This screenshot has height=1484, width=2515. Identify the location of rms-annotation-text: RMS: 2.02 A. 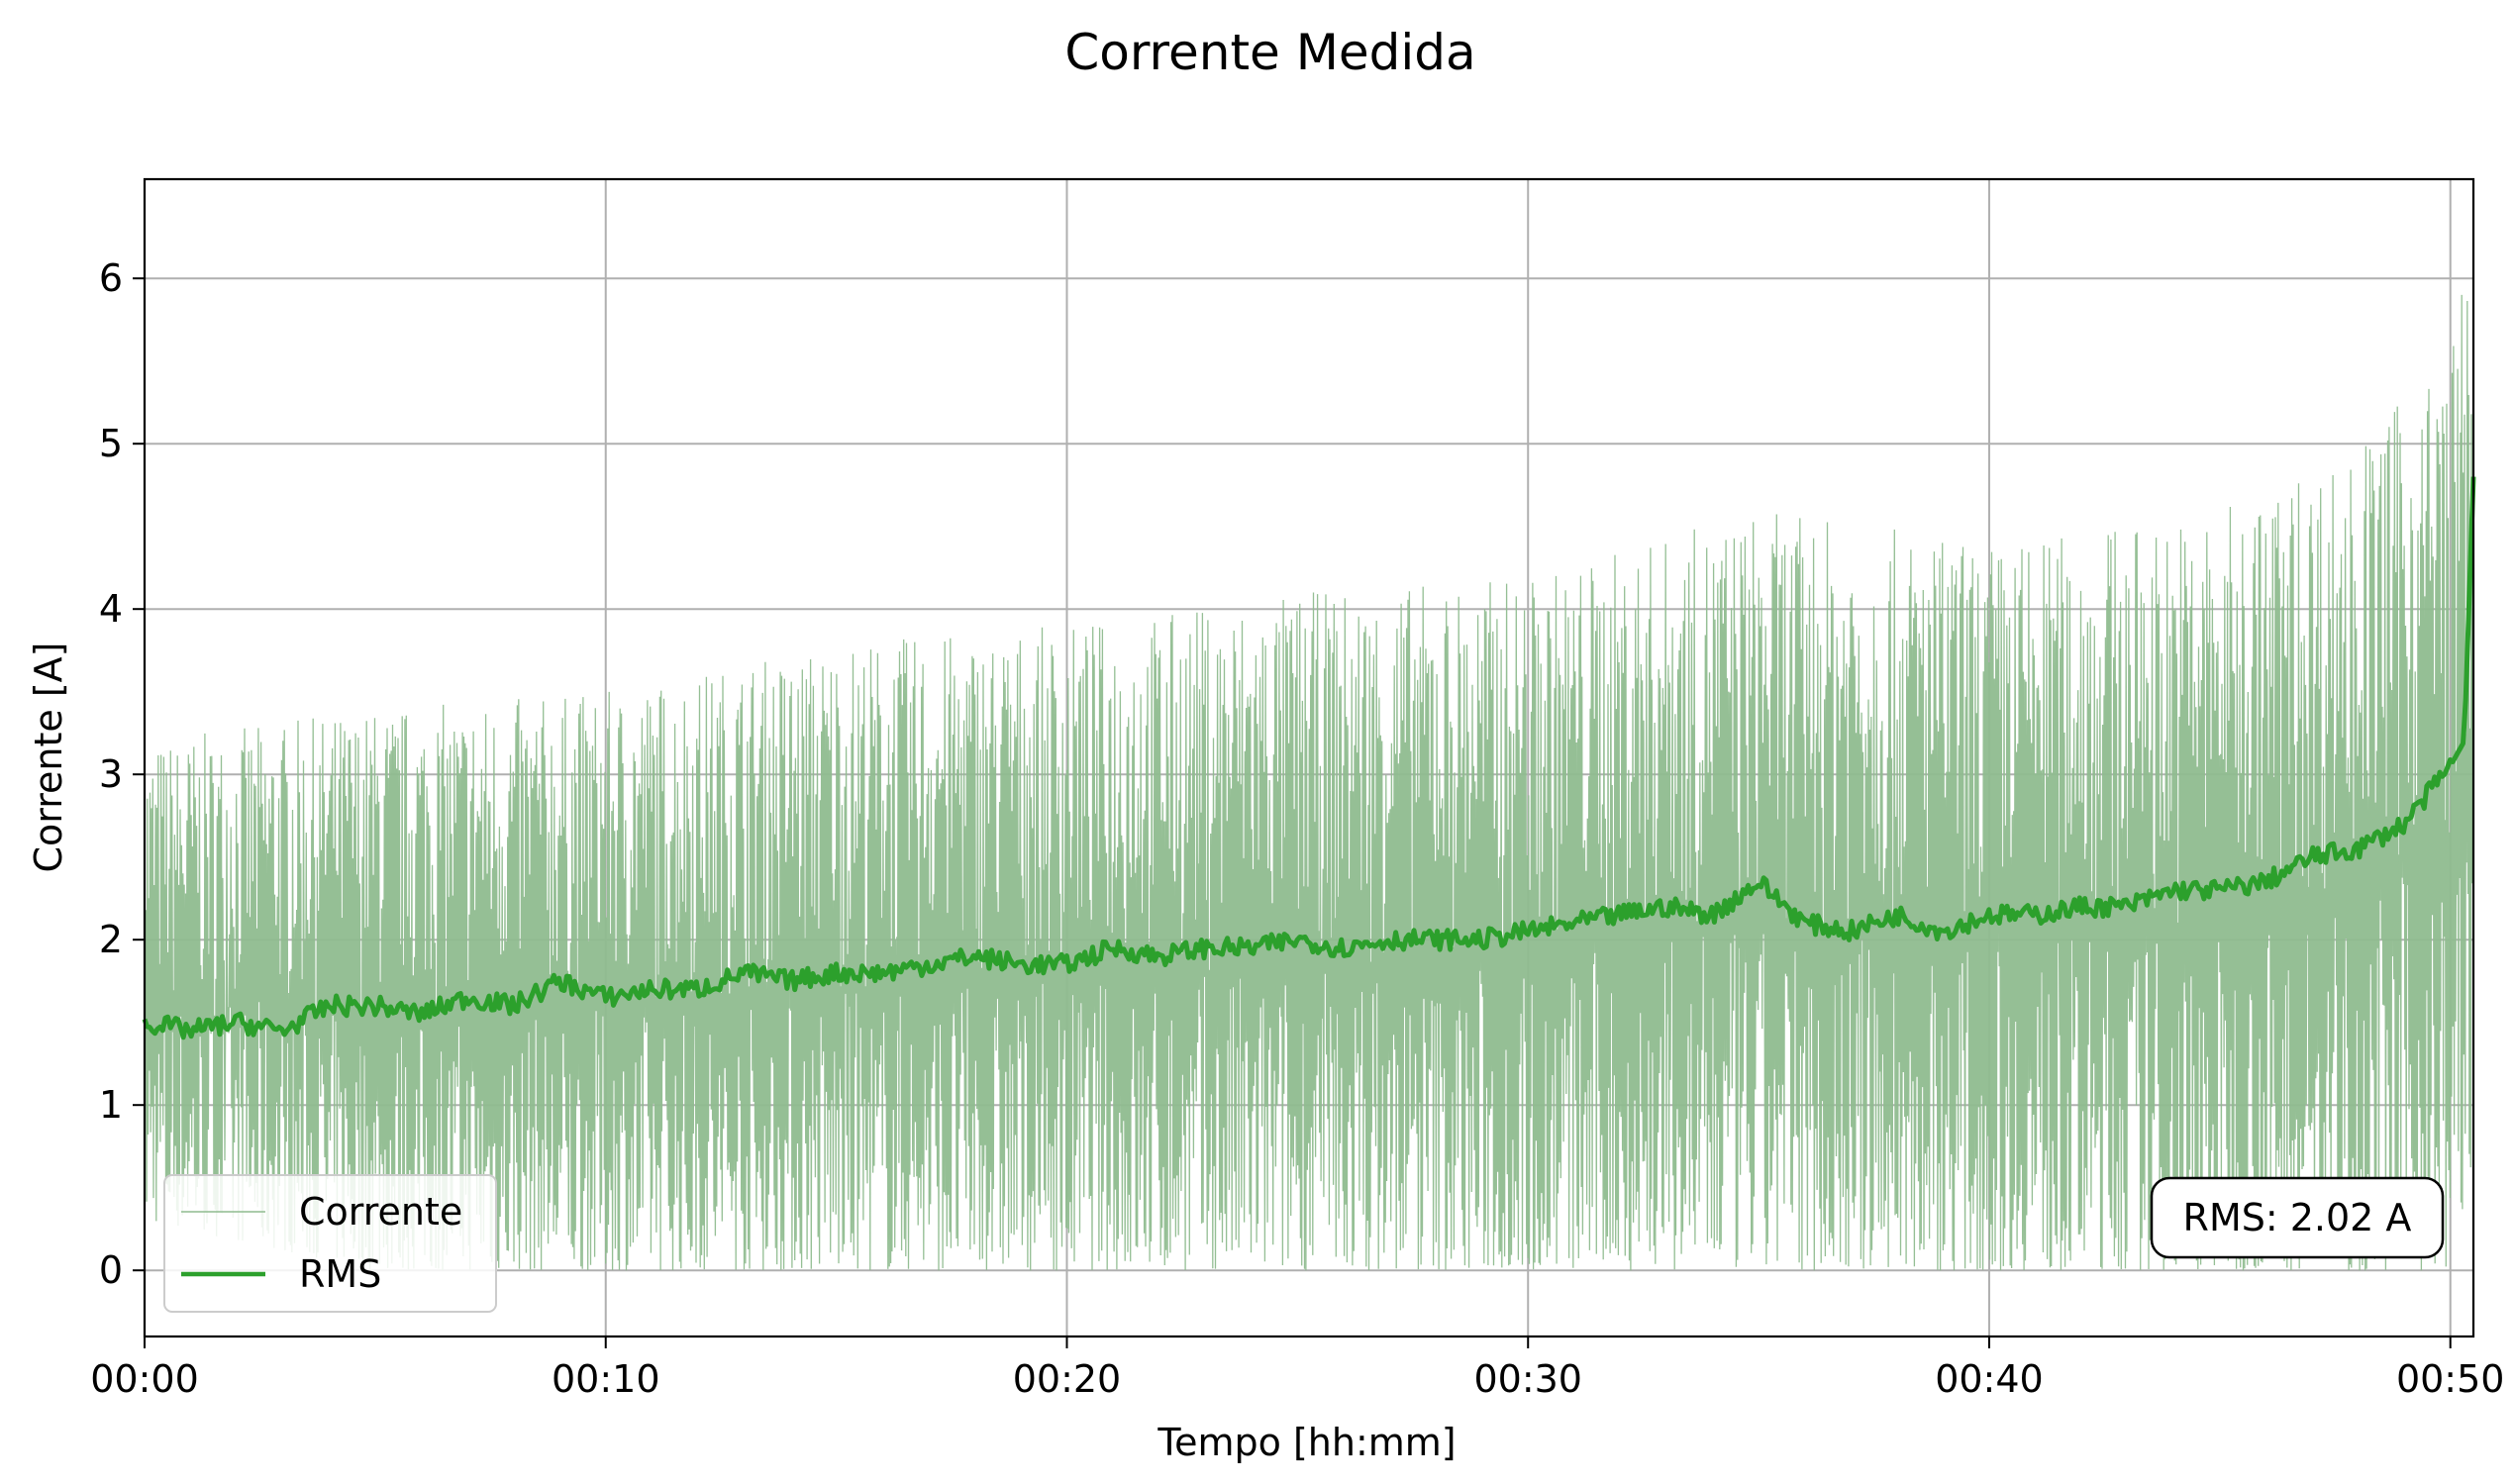
(2297, 1217).